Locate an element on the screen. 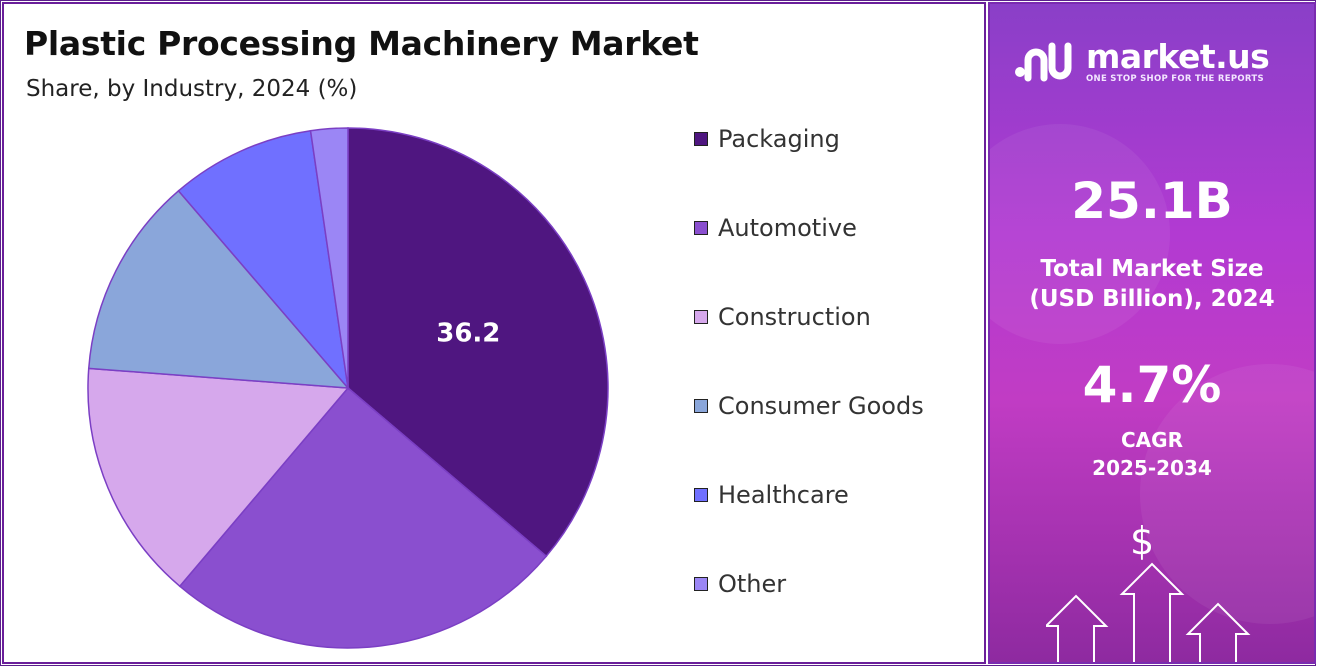  background-circle is located at coordinates (1080, 234).